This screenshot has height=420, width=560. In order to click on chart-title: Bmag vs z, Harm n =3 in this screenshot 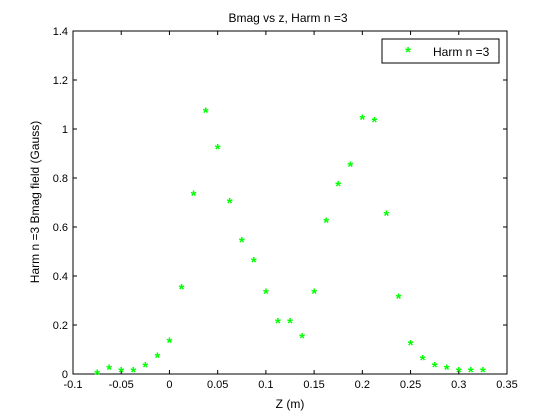, I will do `click(287, 18)`.